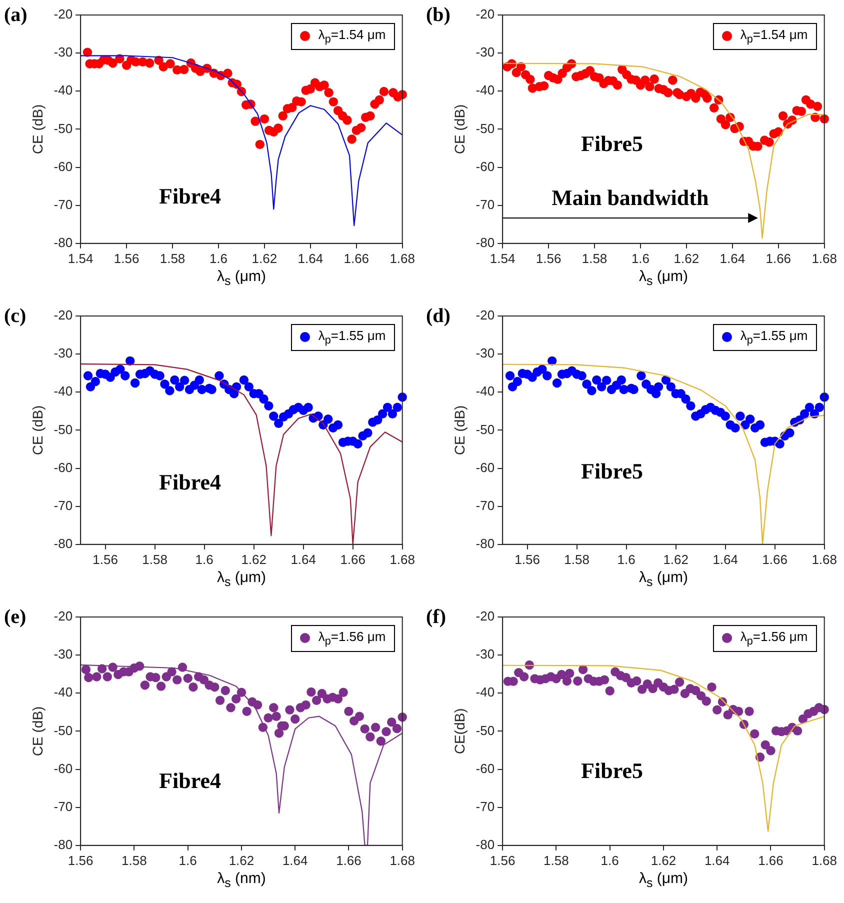  What do you see at coordinates (438, 15) in the screenshot?
I see `chart-title: (b)` at bounding box center [438, 15].